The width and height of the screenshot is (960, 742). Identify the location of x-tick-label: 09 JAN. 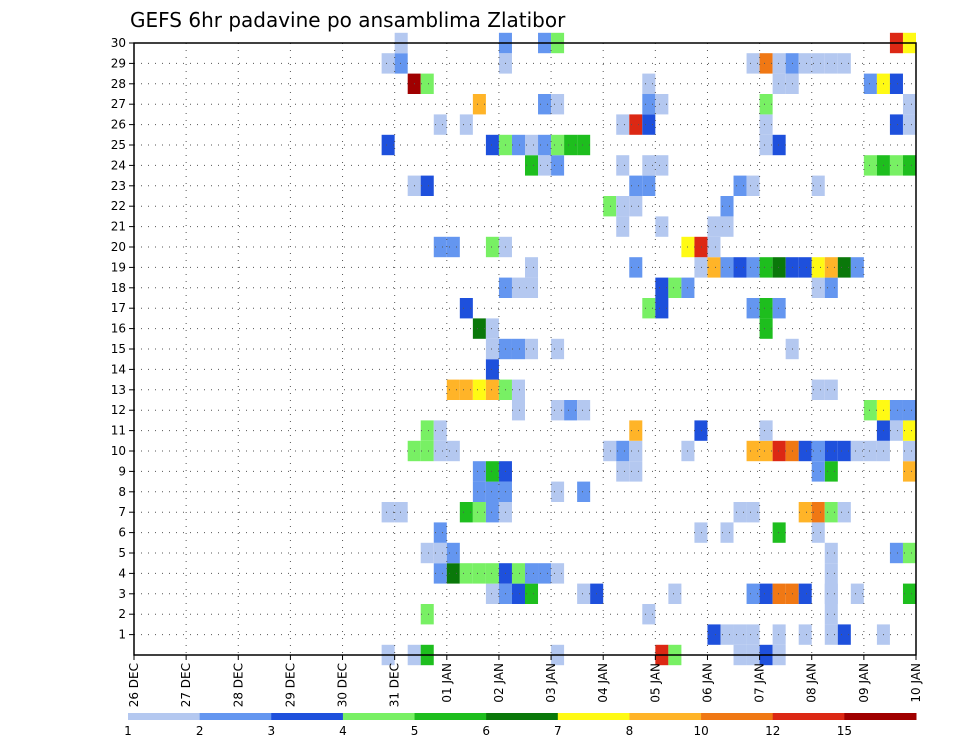
(864, 683).